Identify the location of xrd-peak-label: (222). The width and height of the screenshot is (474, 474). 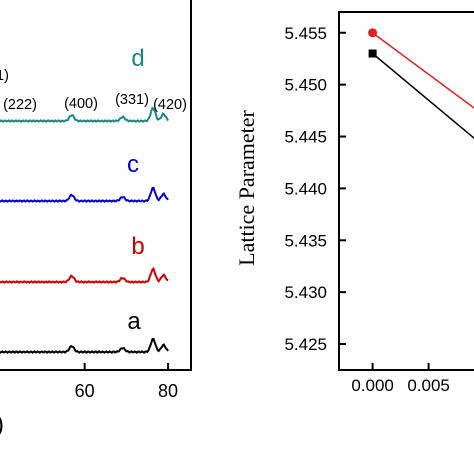
(20, 105).